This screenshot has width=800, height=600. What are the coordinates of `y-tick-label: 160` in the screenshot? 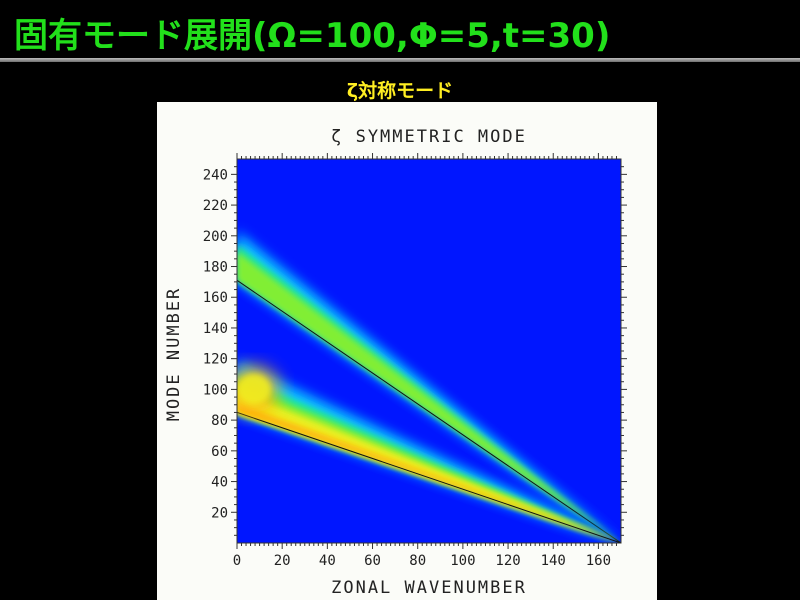 It's located at (215, 298).